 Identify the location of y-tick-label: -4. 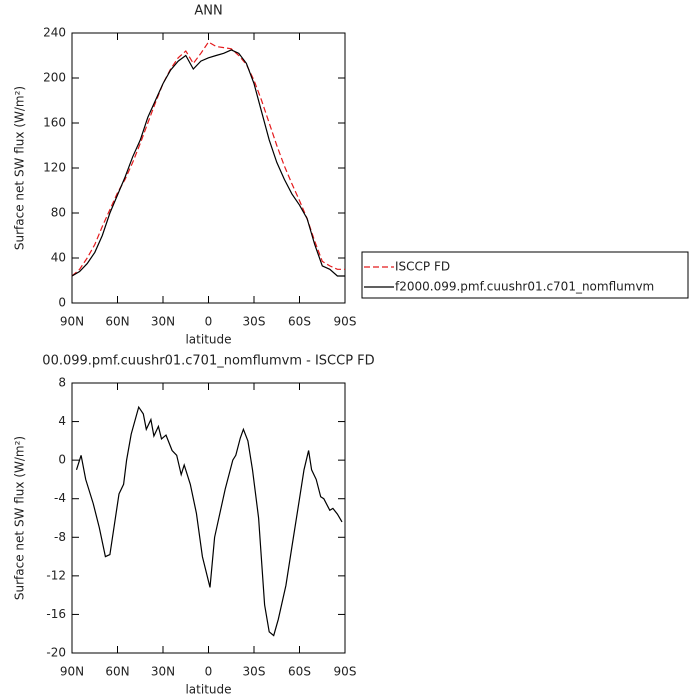
(60, 498).